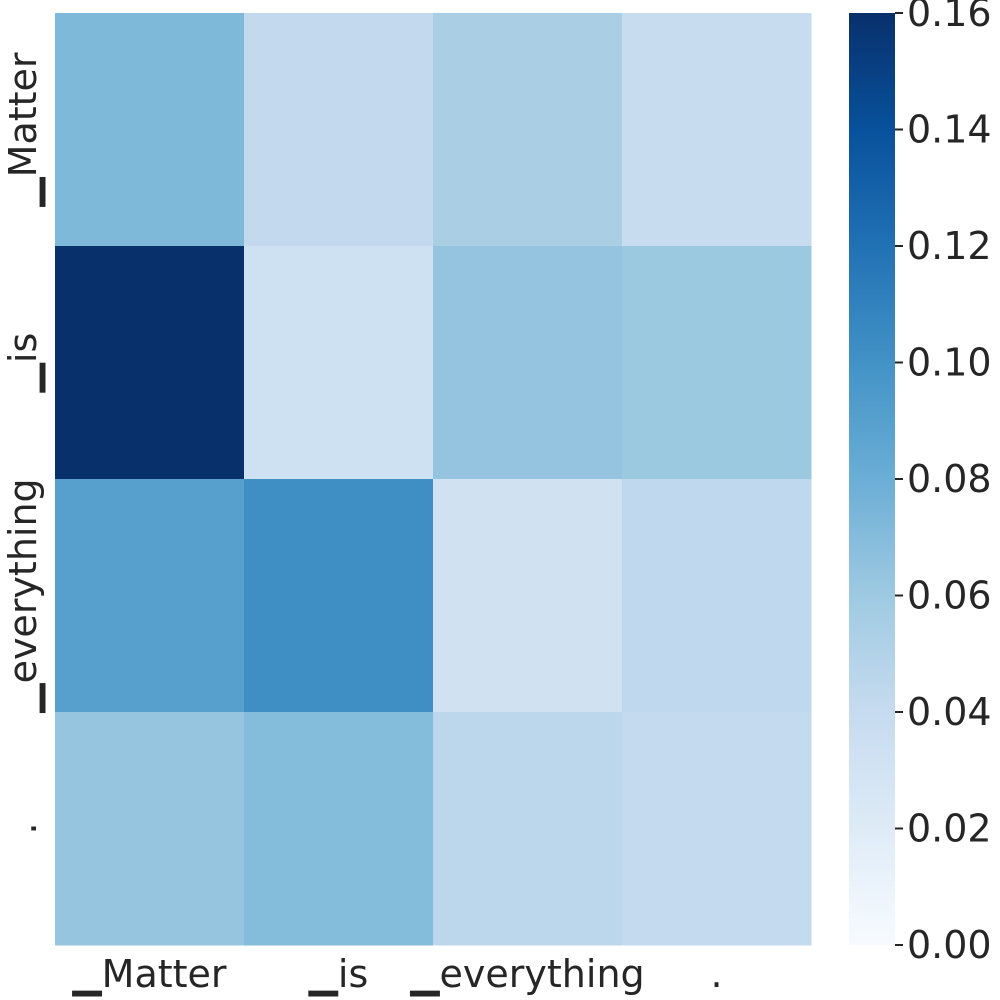 Image resolution: width=1000 pixels, height=1000 pixels. What do you see at coordinates (339, 130) in the screenshot?
I see `heatmap-cell-r0-c1` at bounding box center [339, 130].